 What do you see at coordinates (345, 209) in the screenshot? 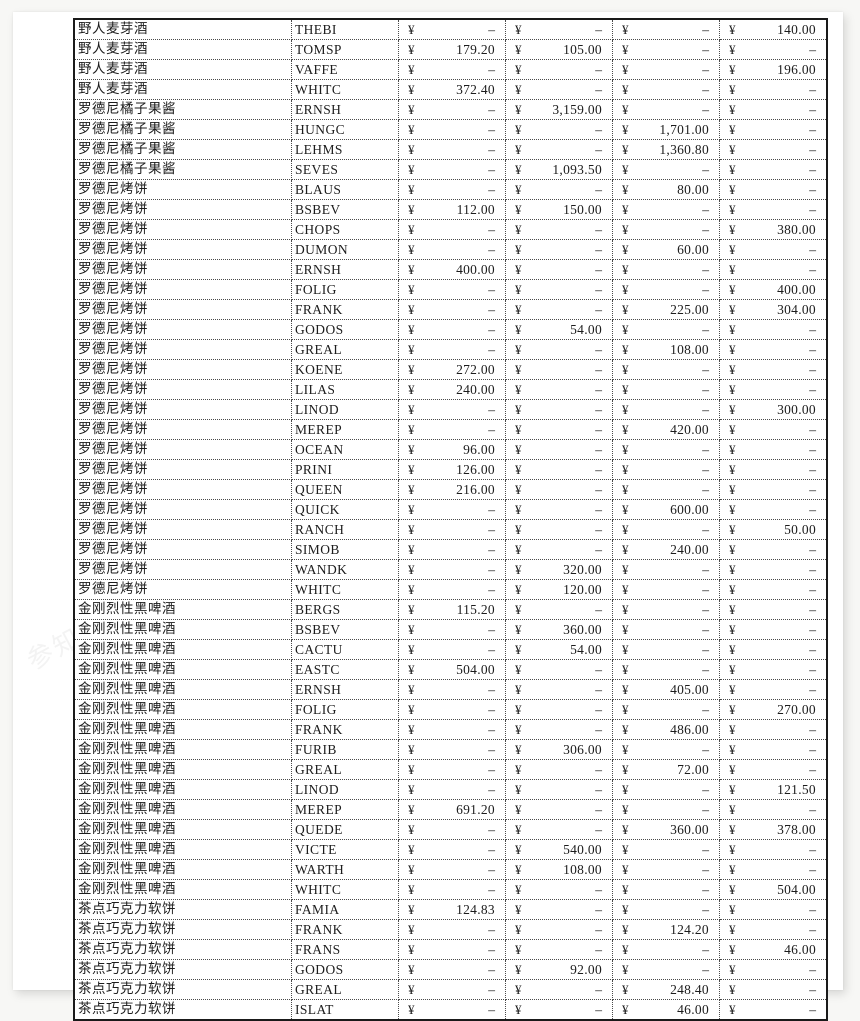
I see `cell-customer-code: BSBEV` at bounding box center [345, 209].